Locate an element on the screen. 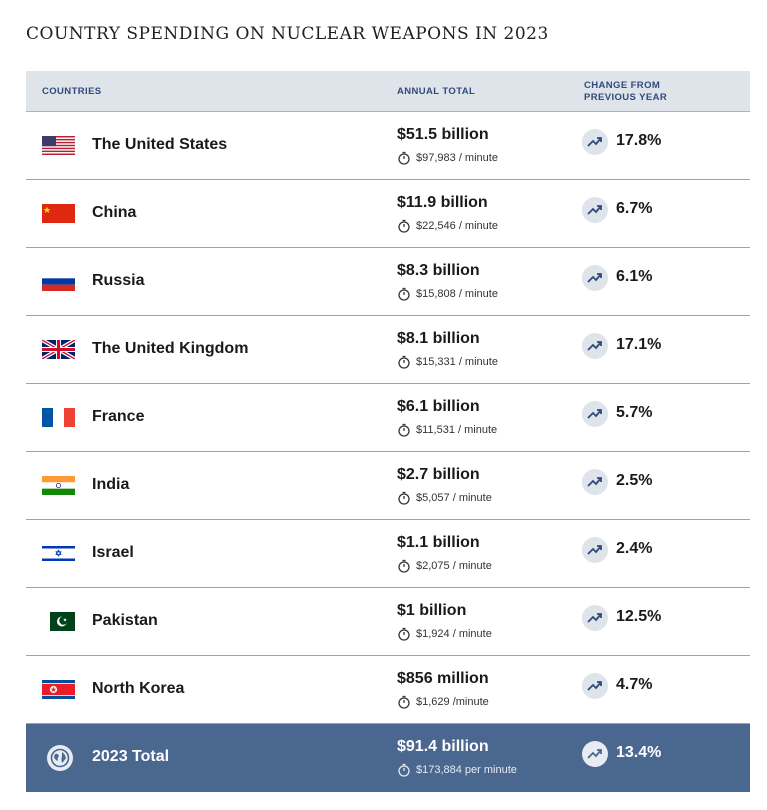  total-per-minute: $173,884 per minute is located at coordinates (457, 770).